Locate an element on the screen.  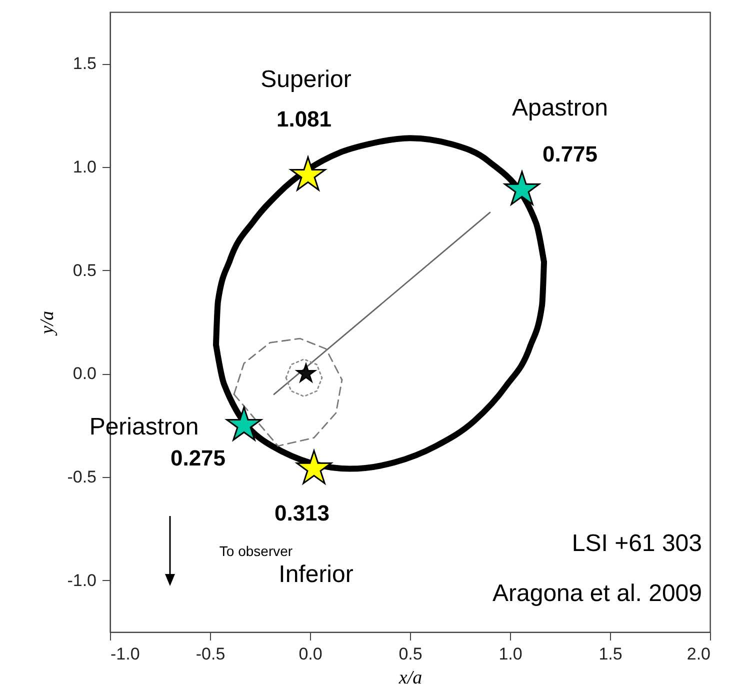
x-tick-label: -0.5 is located at coordinates (211, 654).